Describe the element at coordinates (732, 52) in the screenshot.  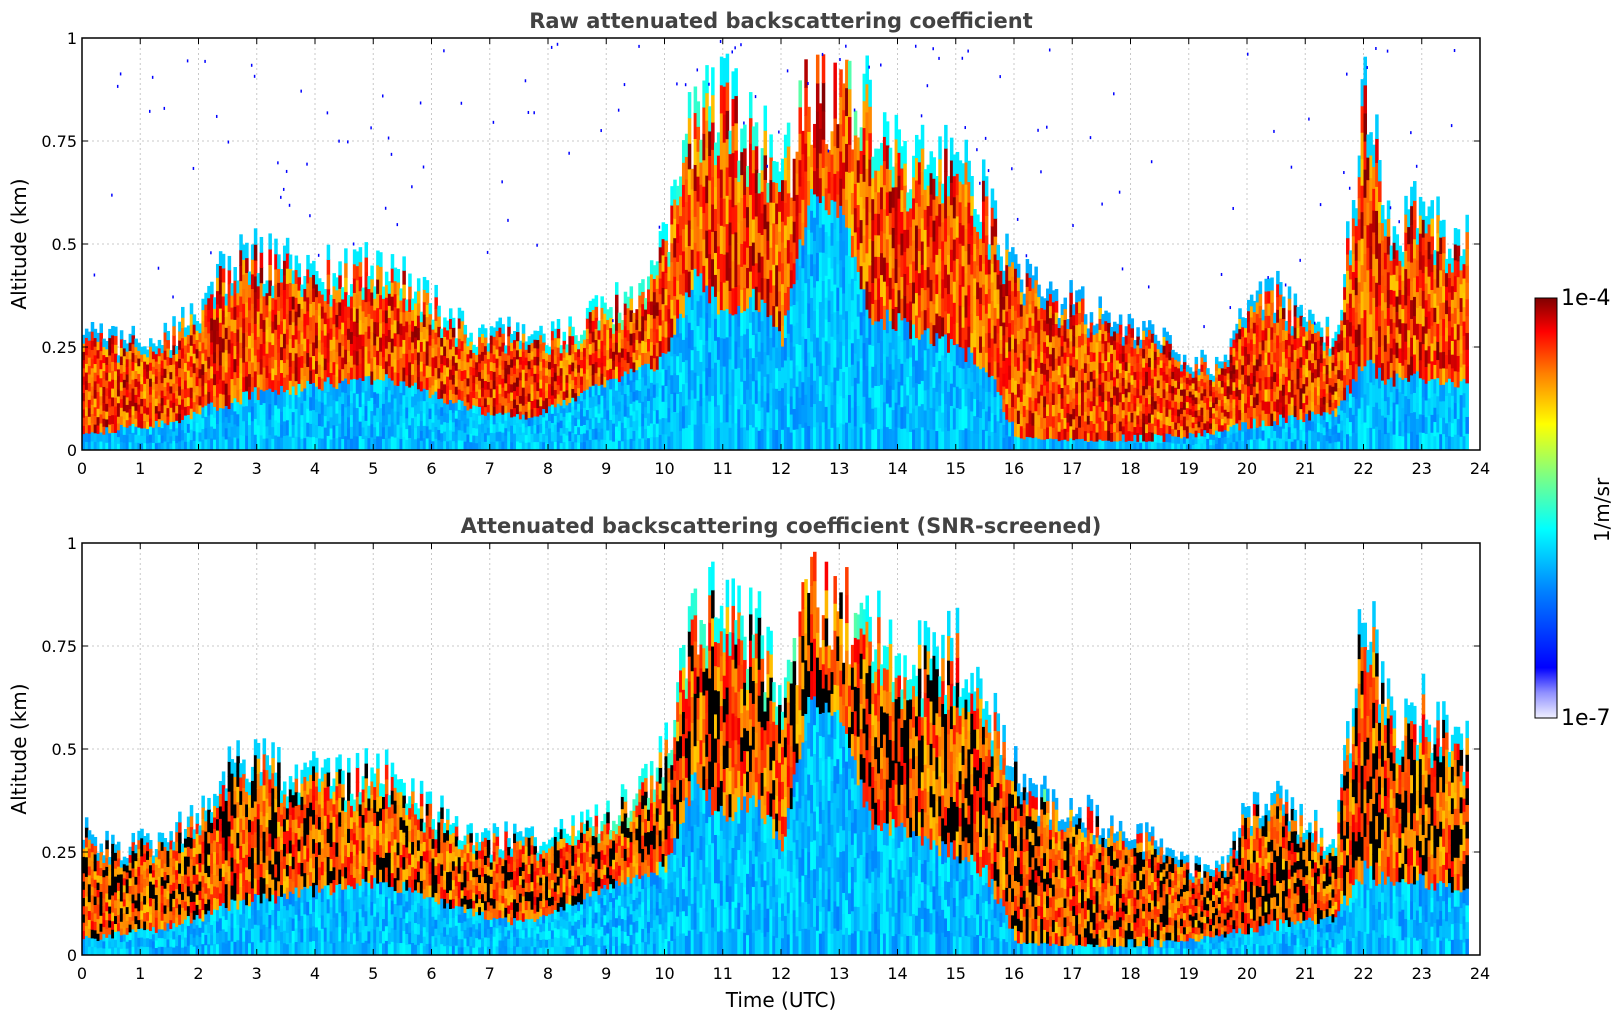
I see `noise-speck` at that location.